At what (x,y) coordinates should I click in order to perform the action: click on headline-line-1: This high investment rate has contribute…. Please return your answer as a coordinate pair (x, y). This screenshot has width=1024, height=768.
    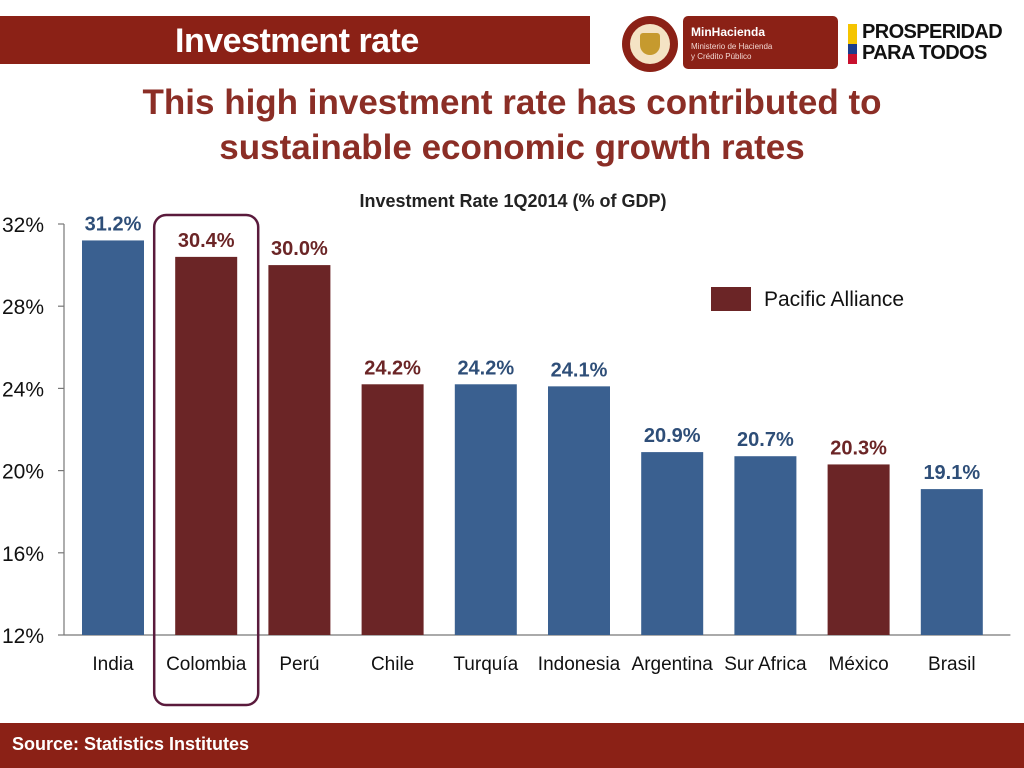
    Looking at the image, I should click on (512, 102).